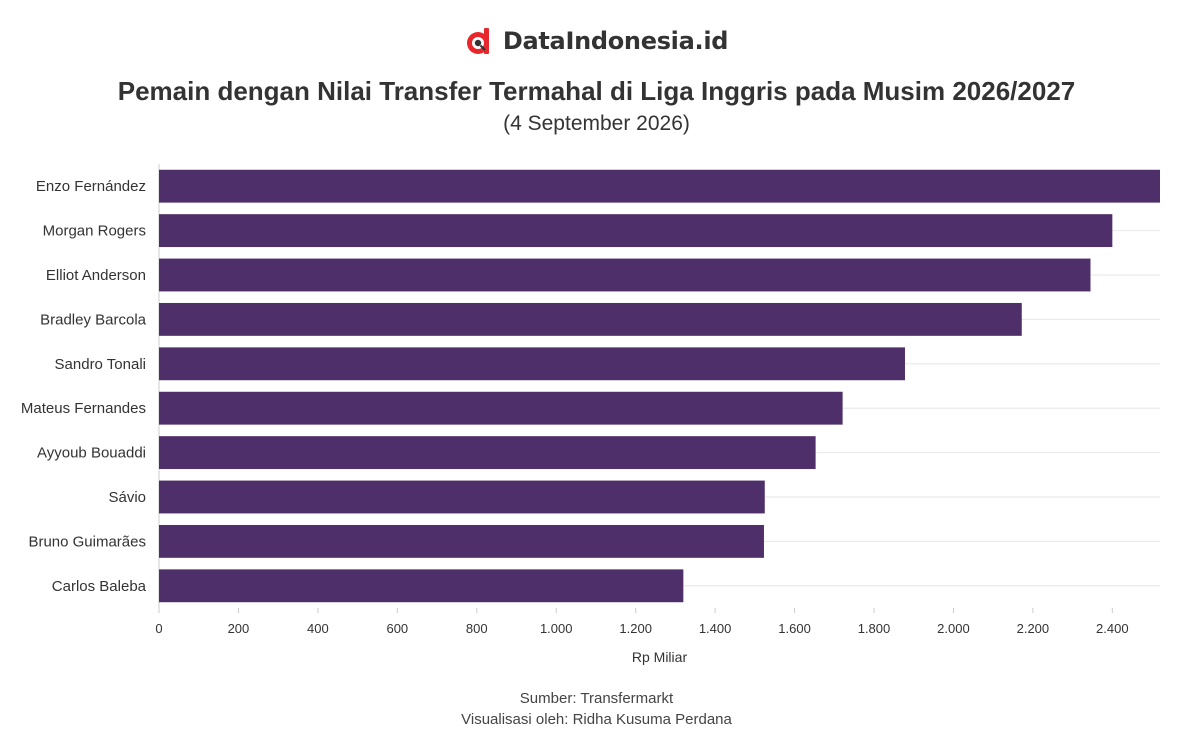 The image size is (1193, 745). Describe the element at coordinates (99, 586) in the screenshot. I see `category-label: Carlos Baleba` at that location.